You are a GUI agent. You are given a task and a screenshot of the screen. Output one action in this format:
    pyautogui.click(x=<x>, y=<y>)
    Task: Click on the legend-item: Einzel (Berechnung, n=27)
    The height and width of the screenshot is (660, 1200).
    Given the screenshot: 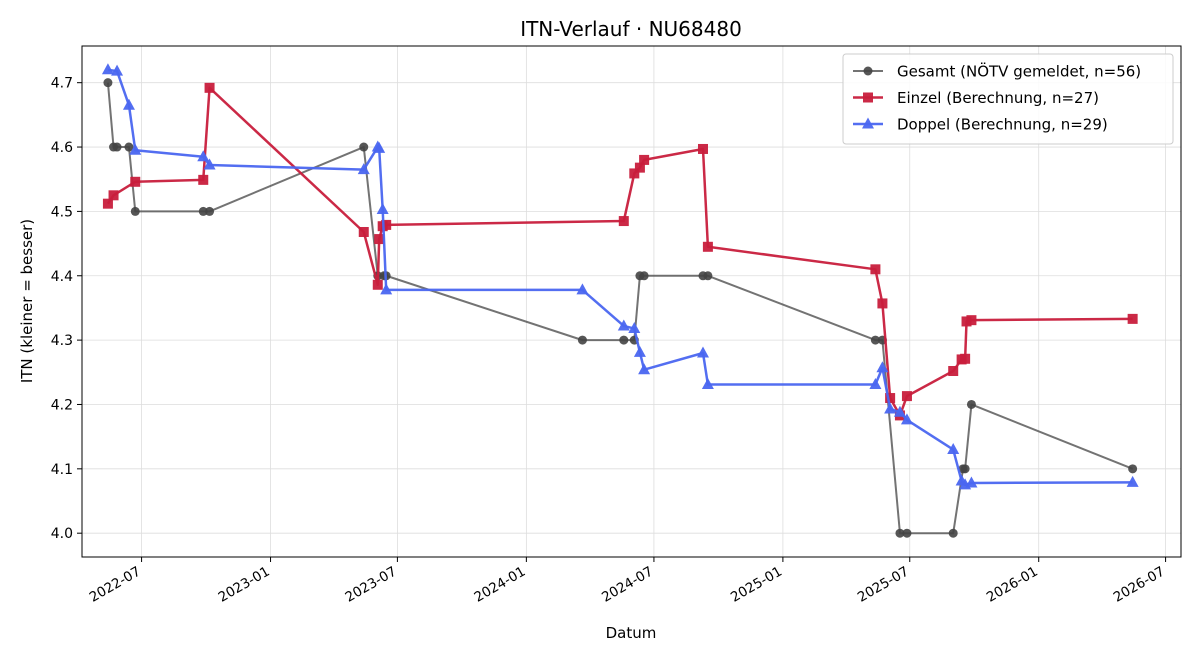 What is the action you would take?
    pyautogui.click(x=976, y=98)
    